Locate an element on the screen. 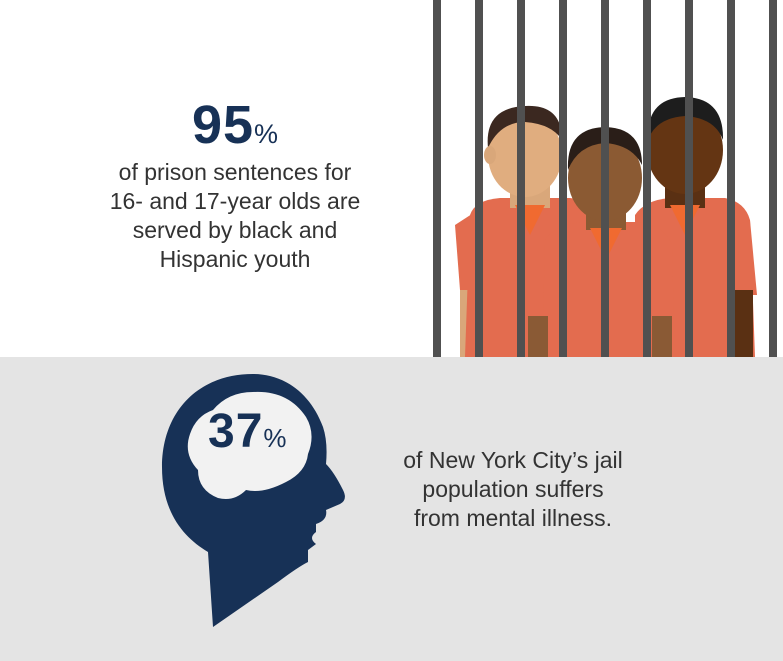 The height and width of the screenshot is (661, 783). mental-desc-line: of New York City’s jail is located at coordinates (513, 460).